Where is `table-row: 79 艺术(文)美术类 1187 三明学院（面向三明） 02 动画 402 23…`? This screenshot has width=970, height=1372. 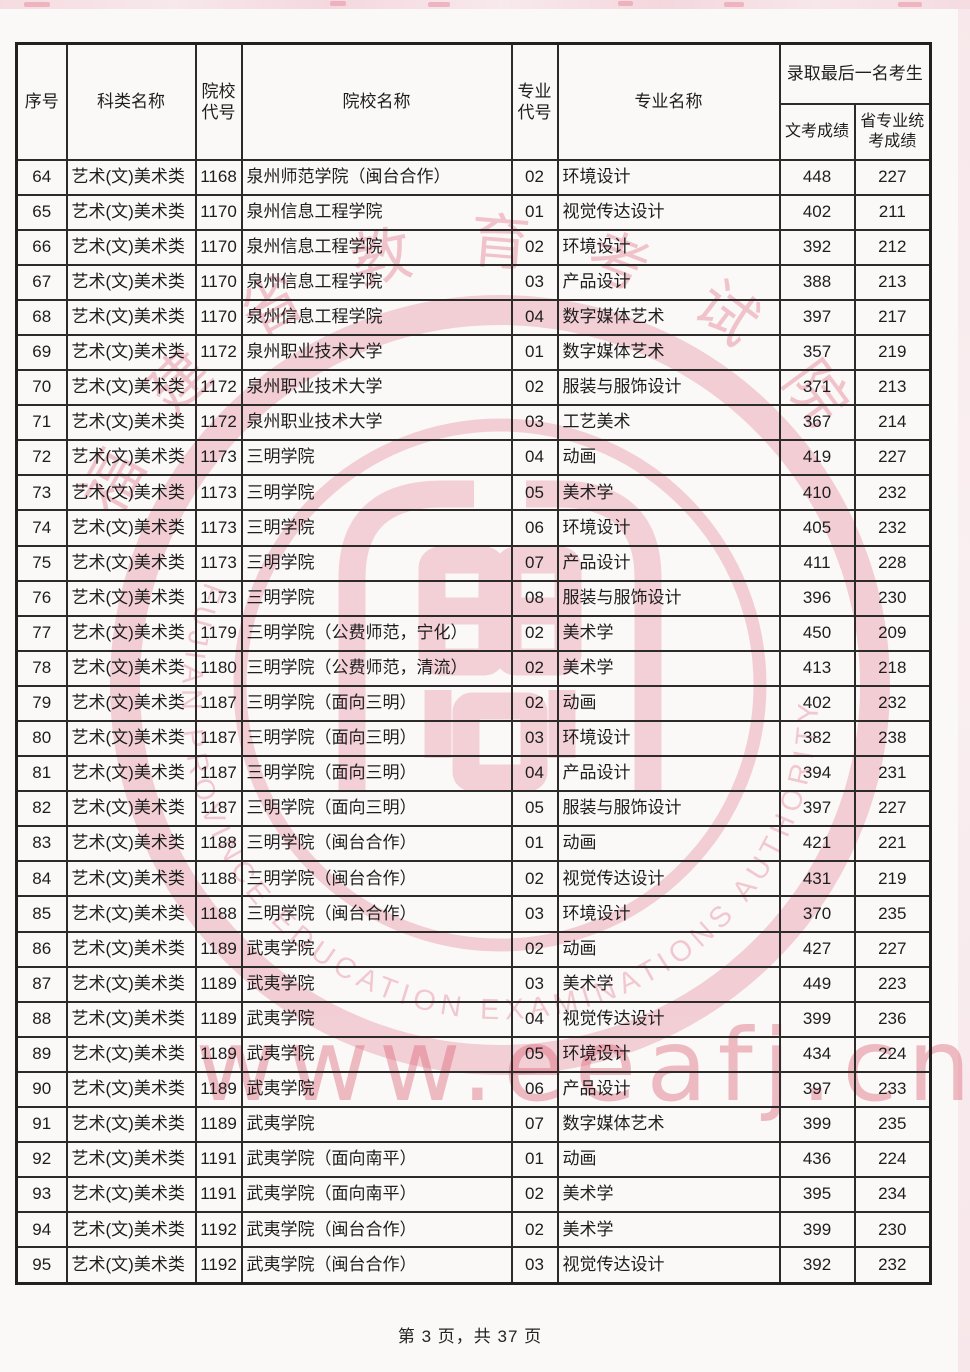
table-row: 79 艺术(文)美术类 1187 三明学院（面向三明） 02 动画 402 23… is located at coordinates (473, 703).